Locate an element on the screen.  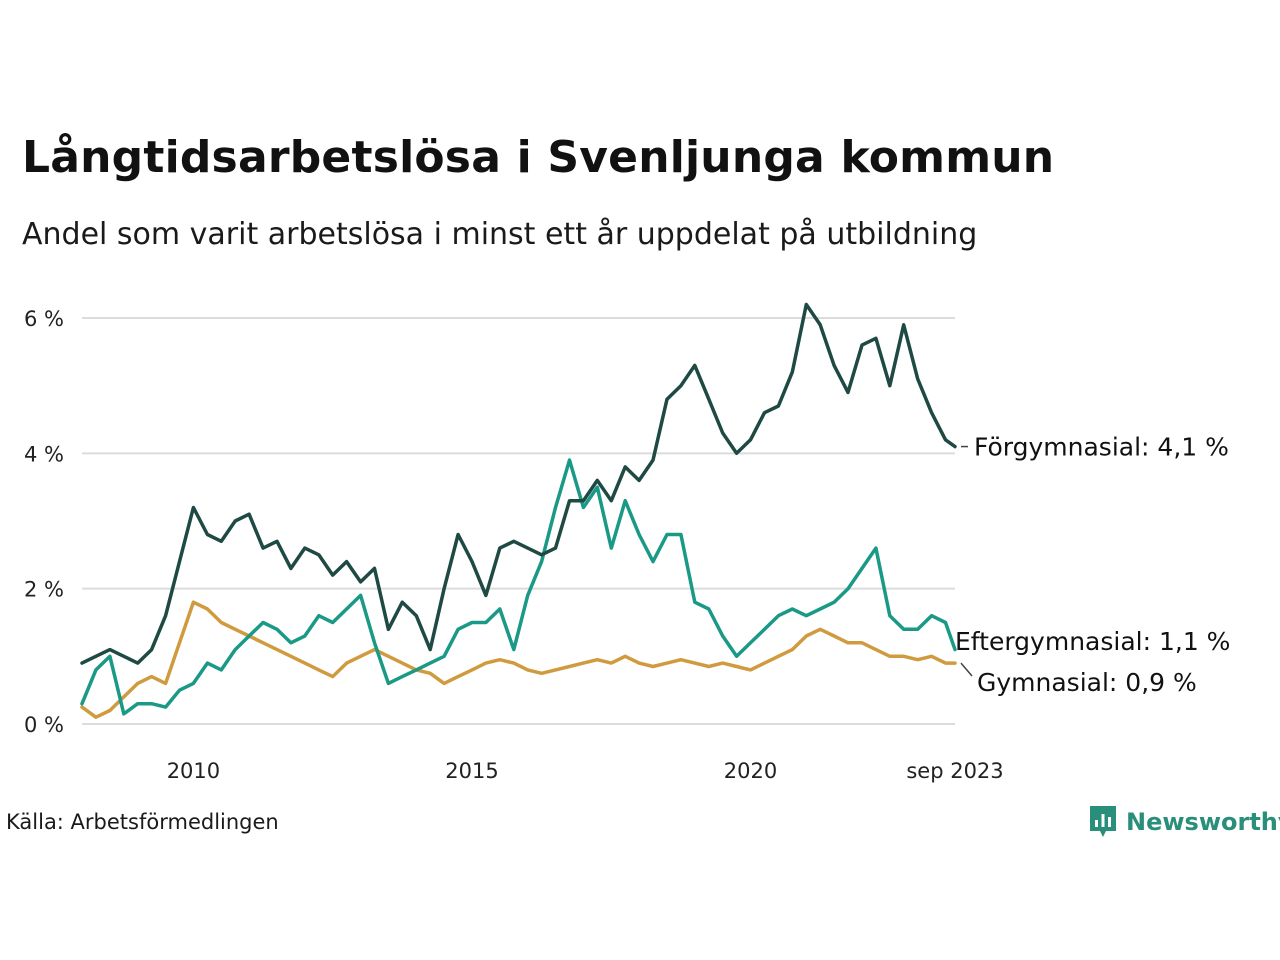
brand: Newsworthy is located at coordinates (1184, 822).